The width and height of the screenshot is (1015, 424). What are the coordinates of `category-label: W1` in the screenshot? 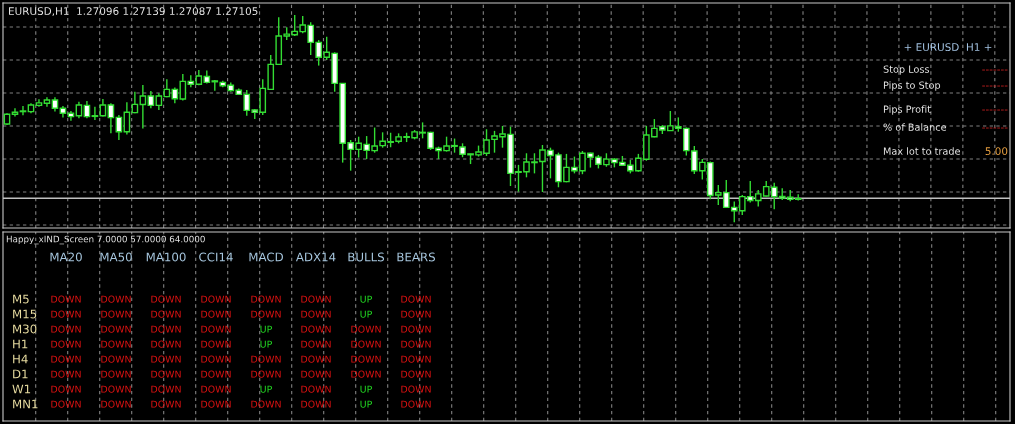 It's located at (21, 389).